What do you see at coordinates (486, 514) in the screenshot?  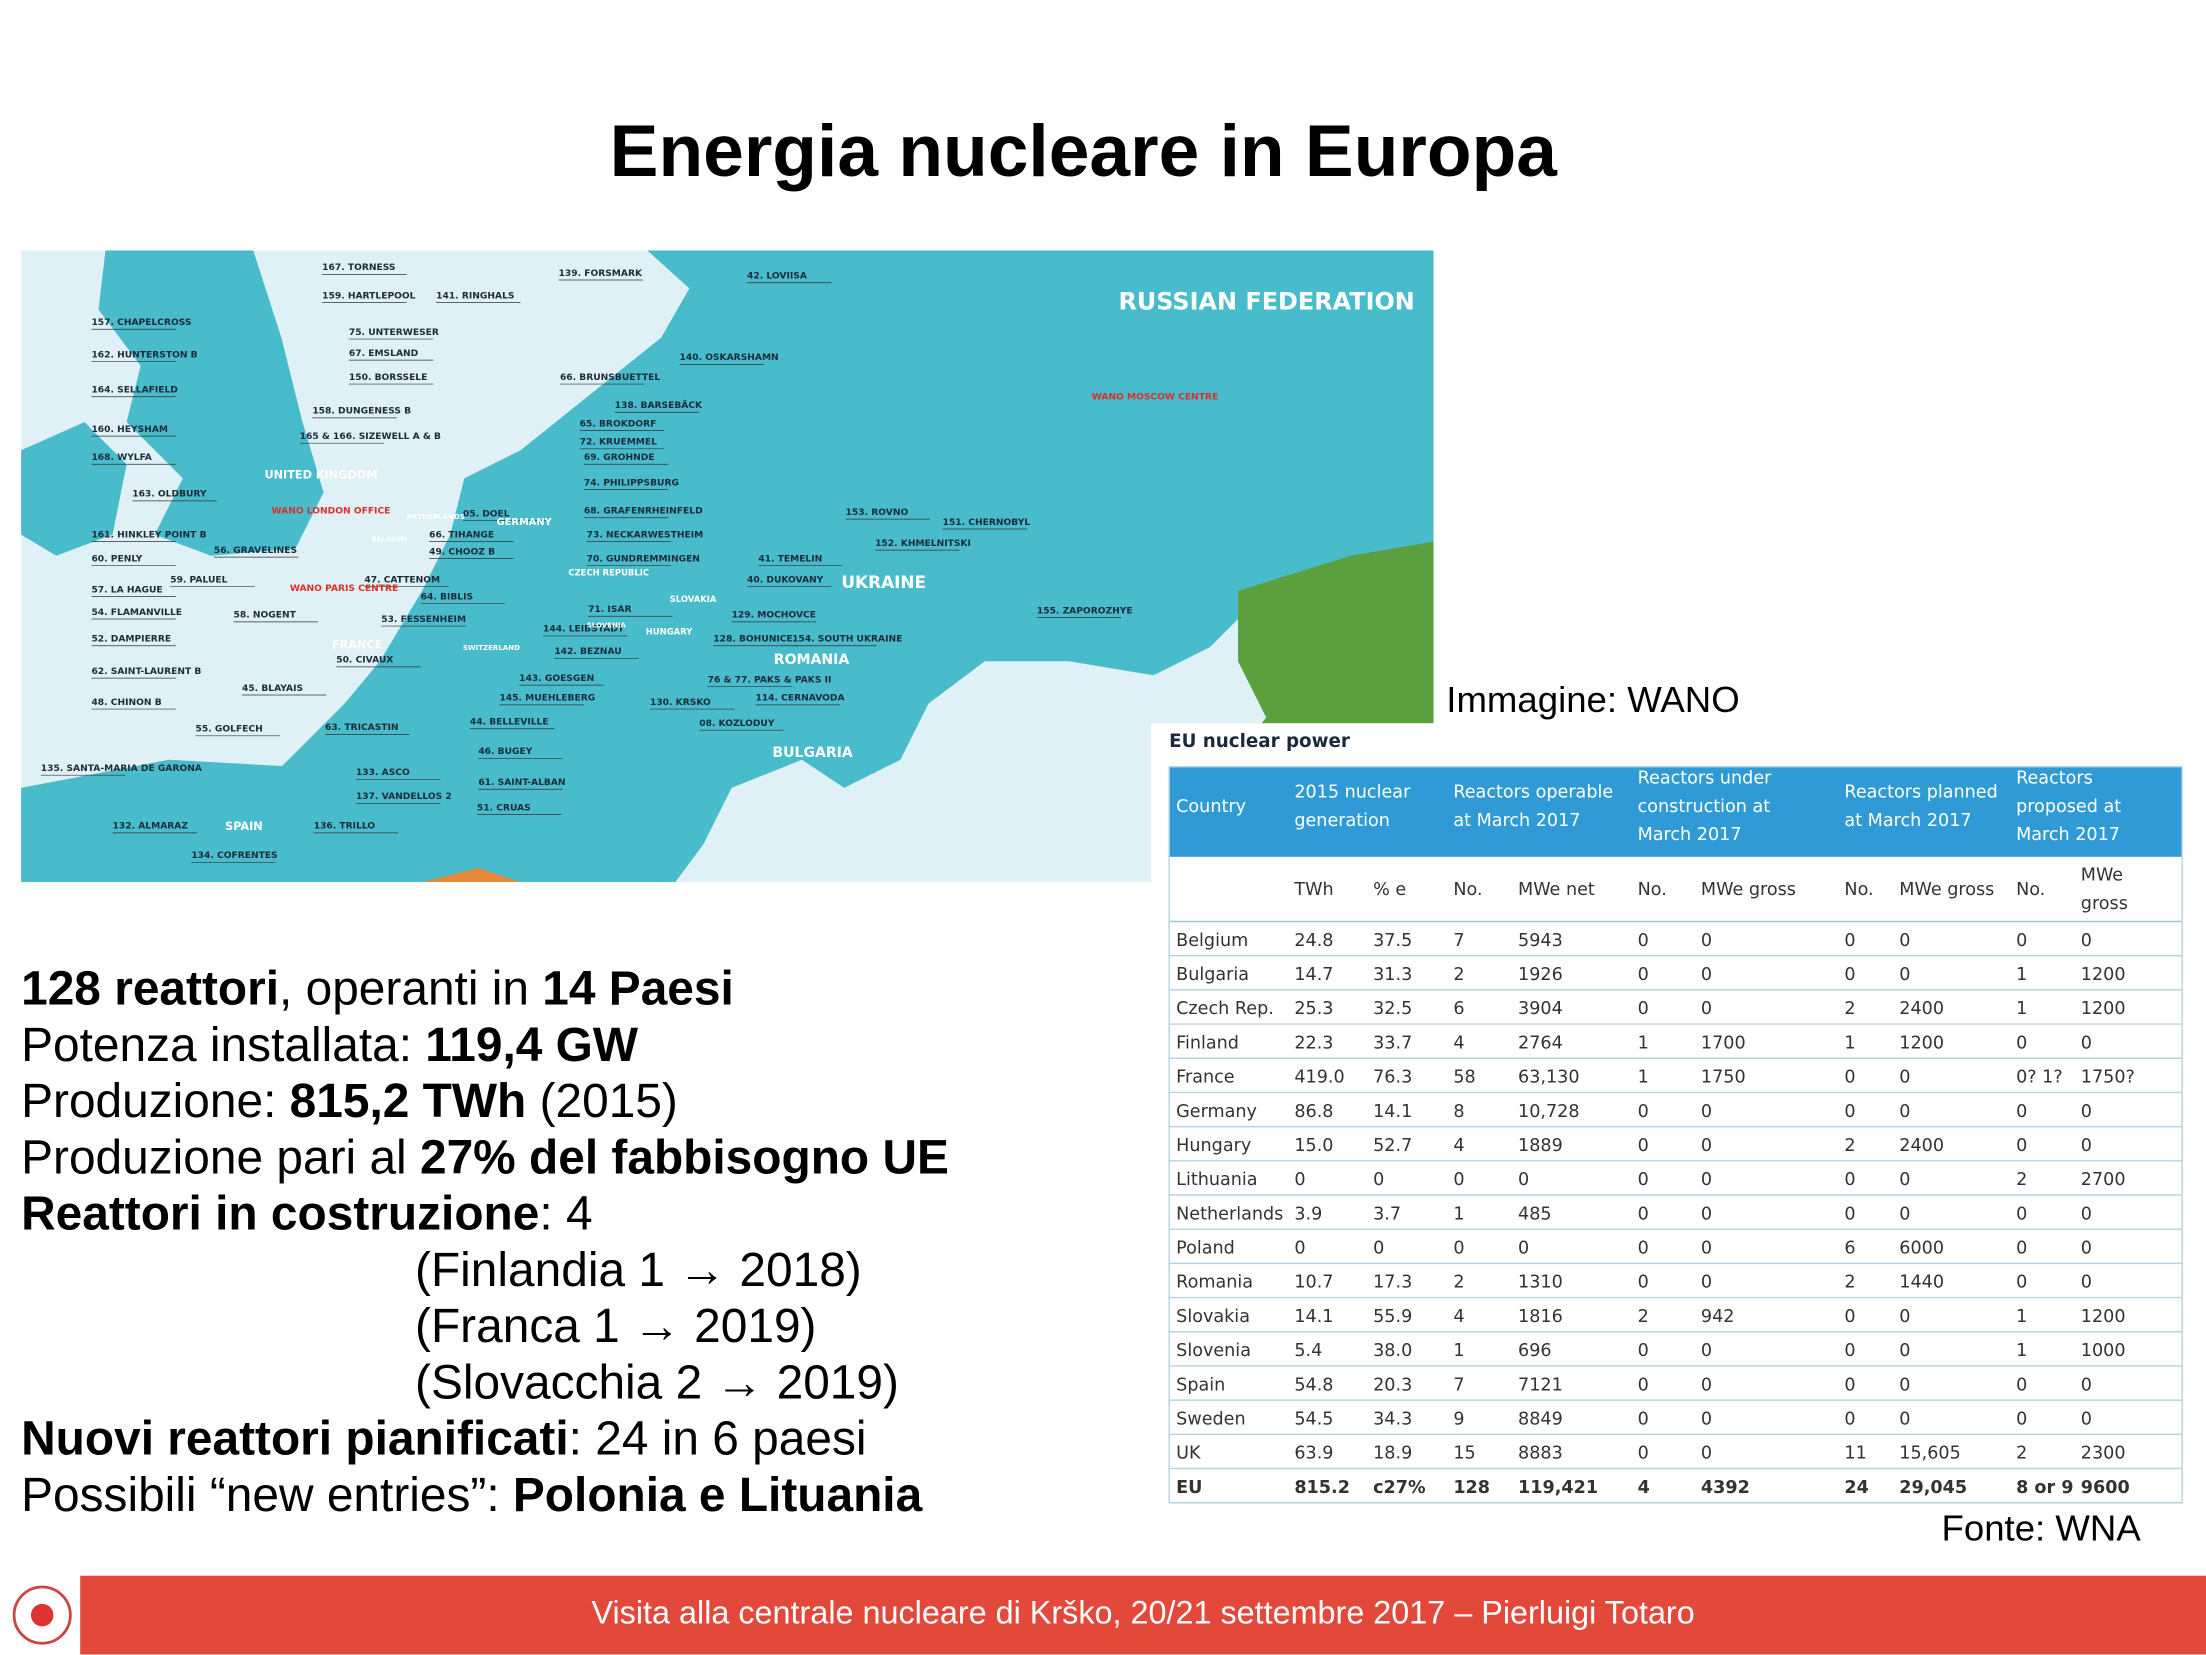 I see `plant-label: 05. DOEL` at bounding box center [486, 514].